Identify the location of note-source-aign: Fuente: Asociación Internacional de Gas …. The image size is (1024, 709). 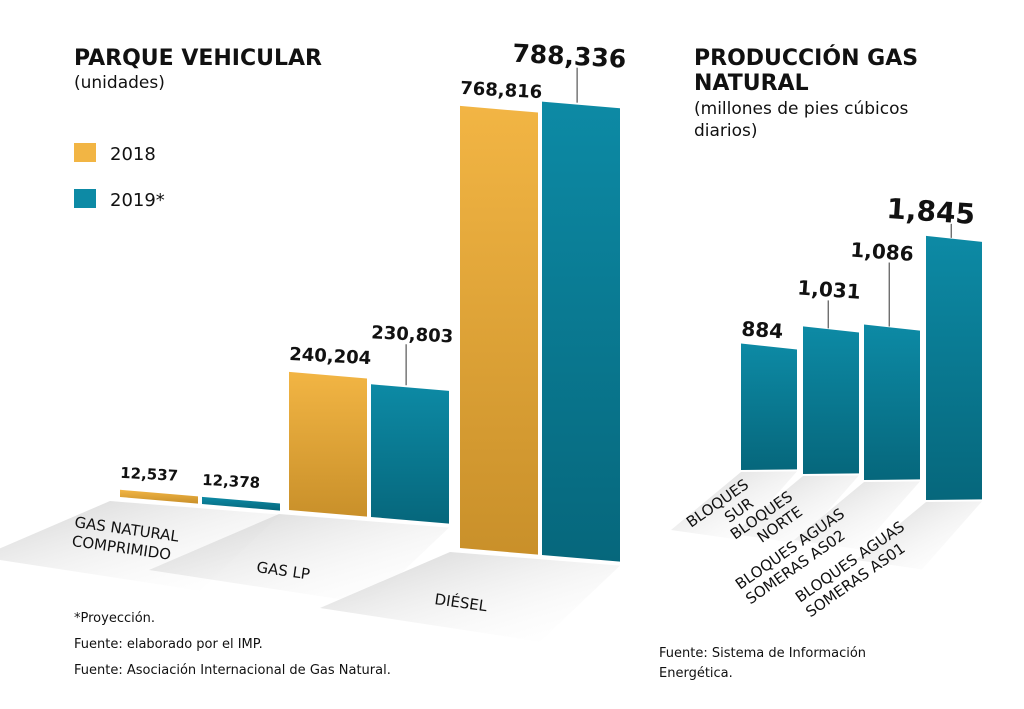
(232, 670).